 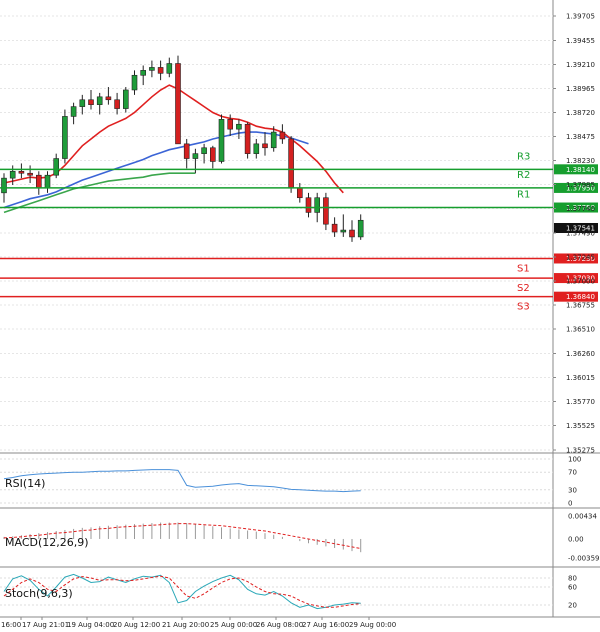 I want to click on x-tick-label: 21 Aug 20:00, so click(x=185, y=625).